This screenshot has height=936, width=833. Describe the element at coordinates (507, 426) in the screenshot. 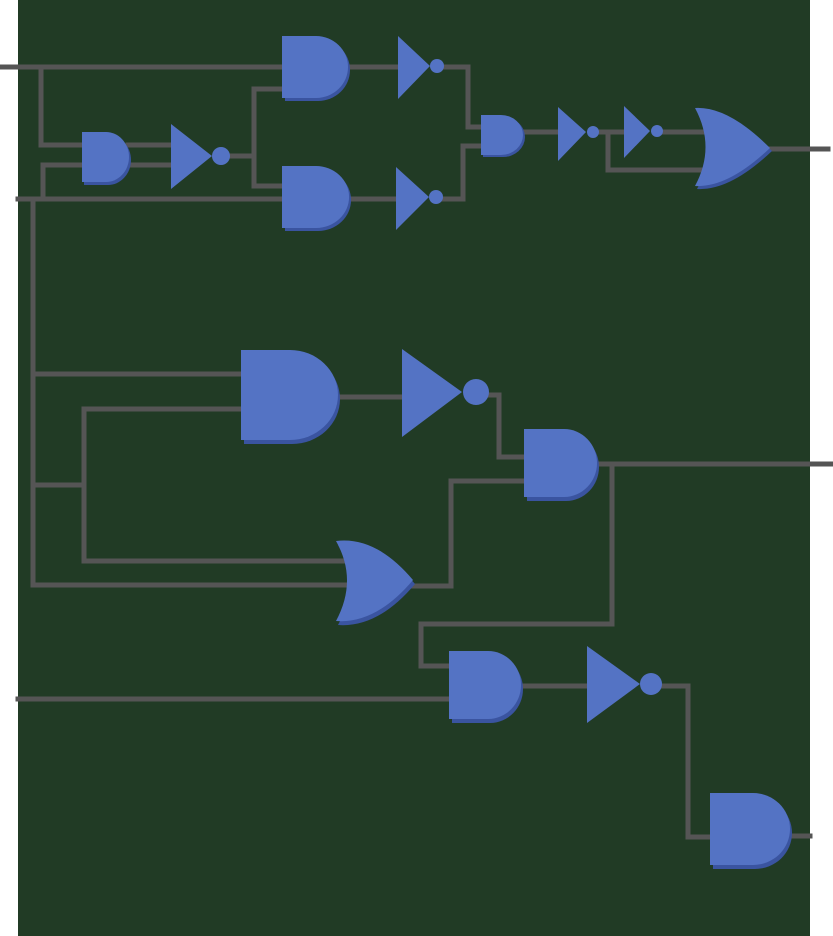

I see `wire-n6-to-a6` at that location.